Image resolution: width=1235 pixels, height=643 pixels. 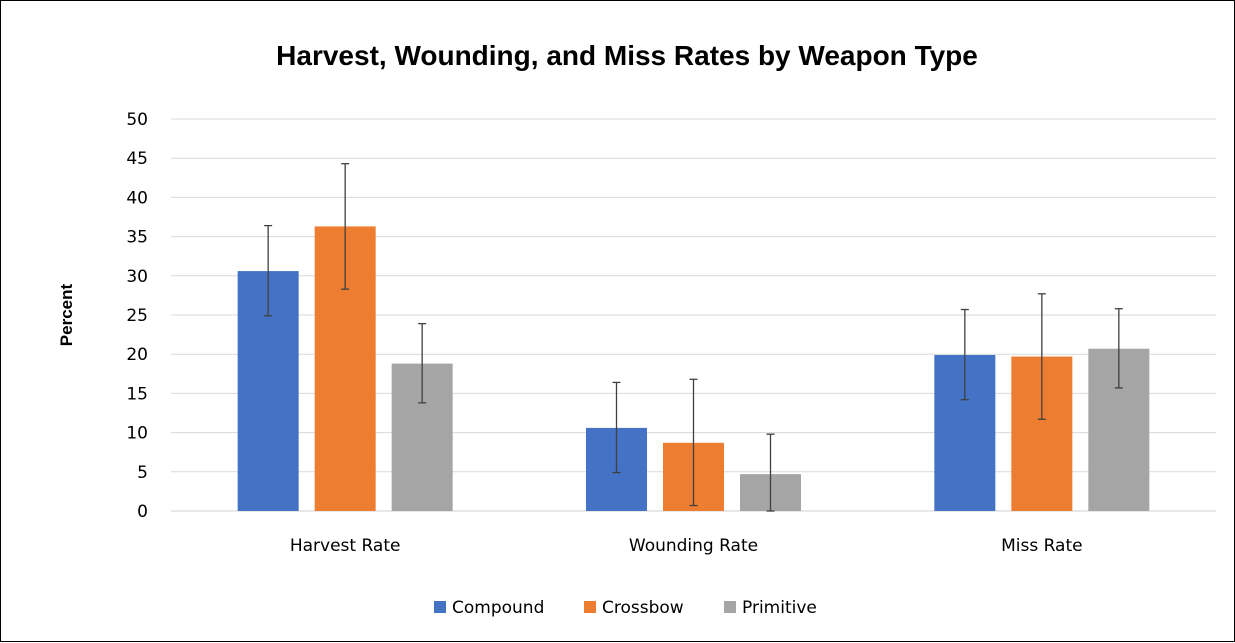 I want to click on y-tick-label: 5, so click(x=142, y=473).